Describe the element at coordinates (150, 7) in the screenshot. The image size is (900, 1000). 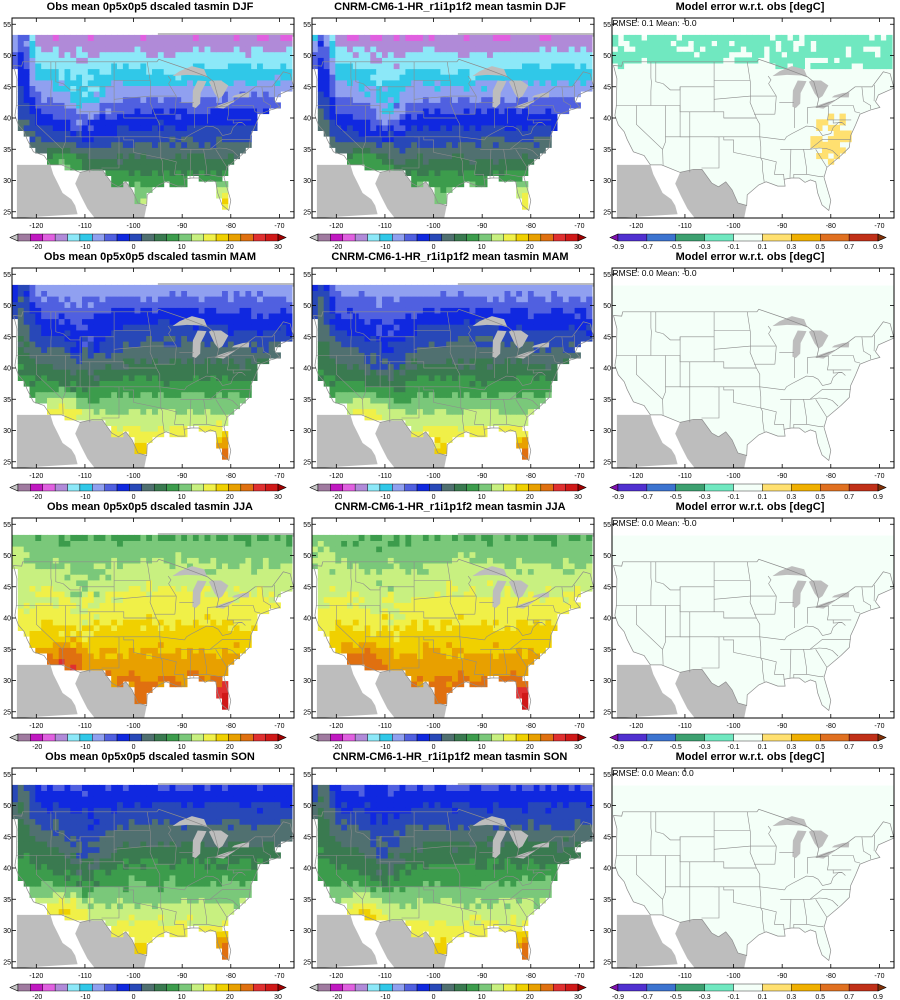
I see `panel-title: Obs mean 0p5x0p5 dscaled tasmin DJF` at that location.